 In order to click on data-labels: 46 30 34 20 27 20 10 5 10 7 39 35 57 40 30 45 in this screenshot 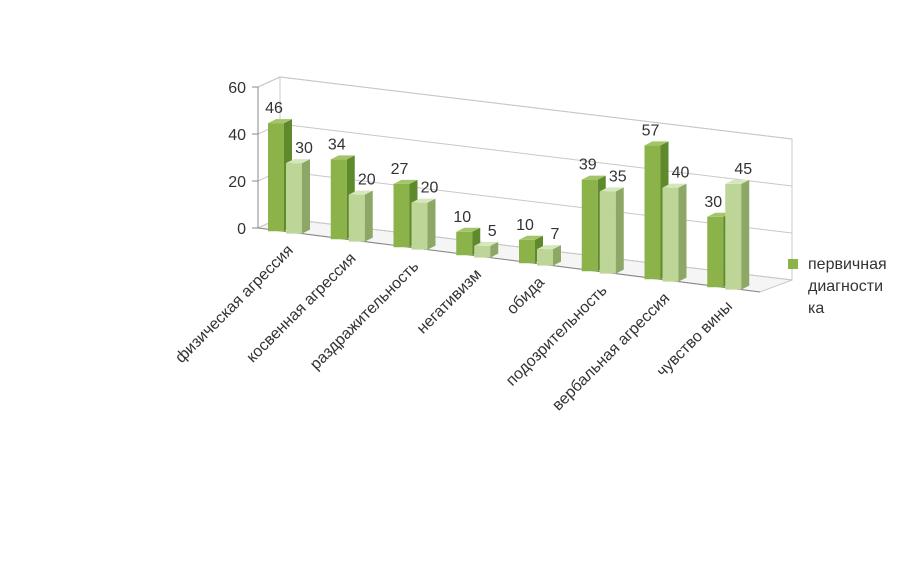, I will do `click(508, 171)`.